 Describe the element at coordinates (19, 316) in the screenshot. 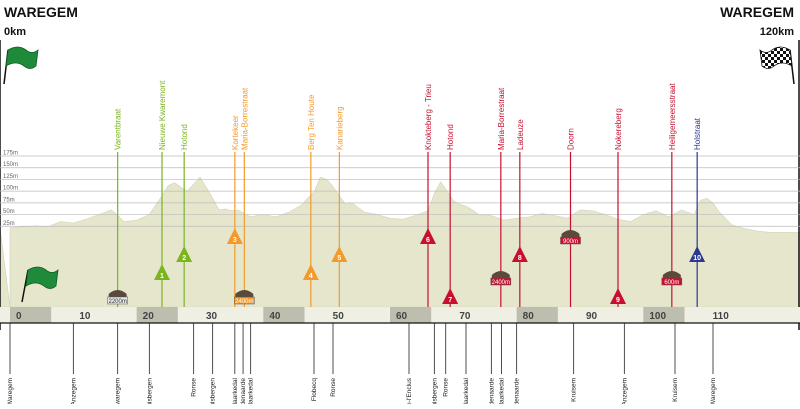

I see `x-tick-label: 0` at that location.